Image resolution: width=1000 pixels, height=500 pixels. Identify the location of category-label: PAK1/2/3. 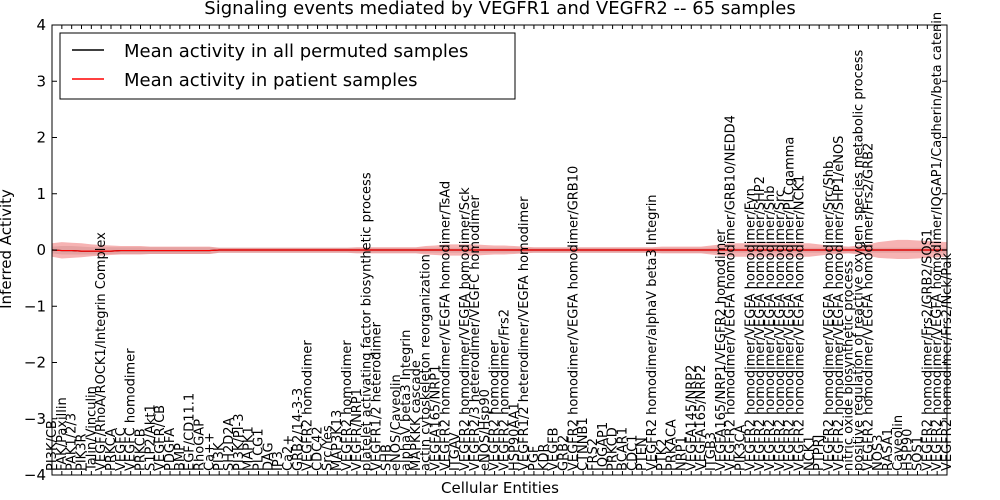
(72, 442).